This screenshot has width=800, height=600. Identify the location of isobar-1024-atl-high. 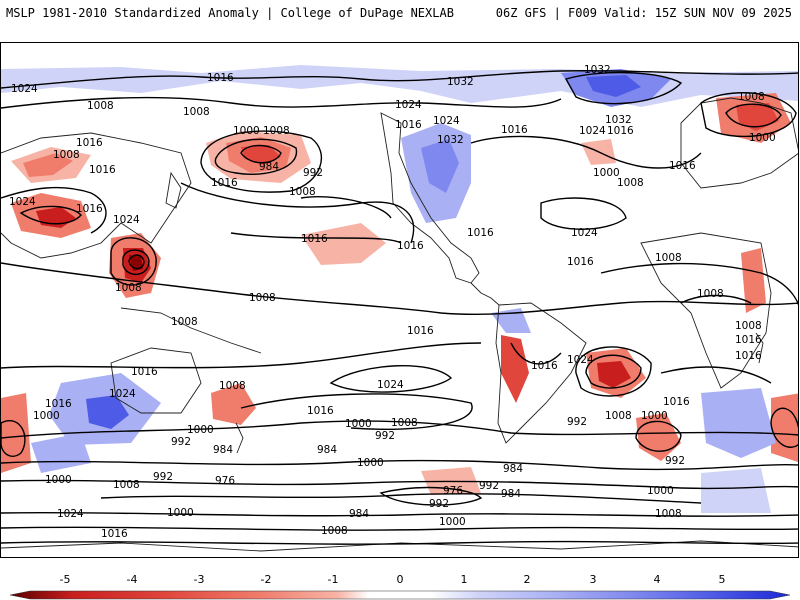
(583, 213).